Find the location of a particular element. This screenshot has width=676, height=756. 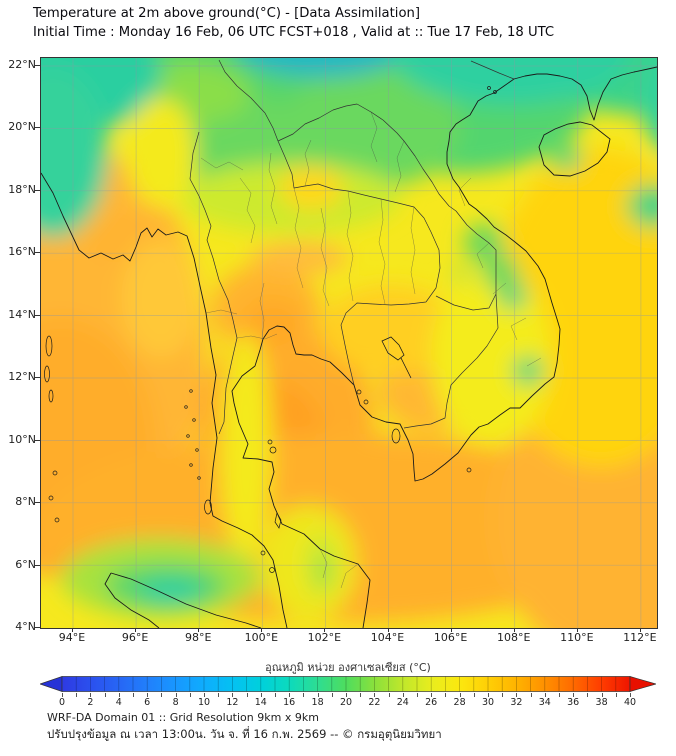

lon-tick-label: 98°E is located at coordinates (198, 637).